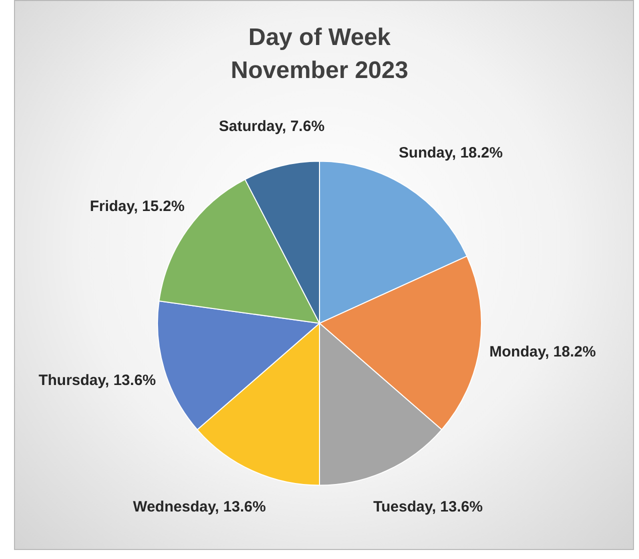 The width and height of the screenshot is (639, 559). Describe the element at coordinates (199, 507) in the screenshot. I see `slice-label: Wednesday, 13.6%` at that location.